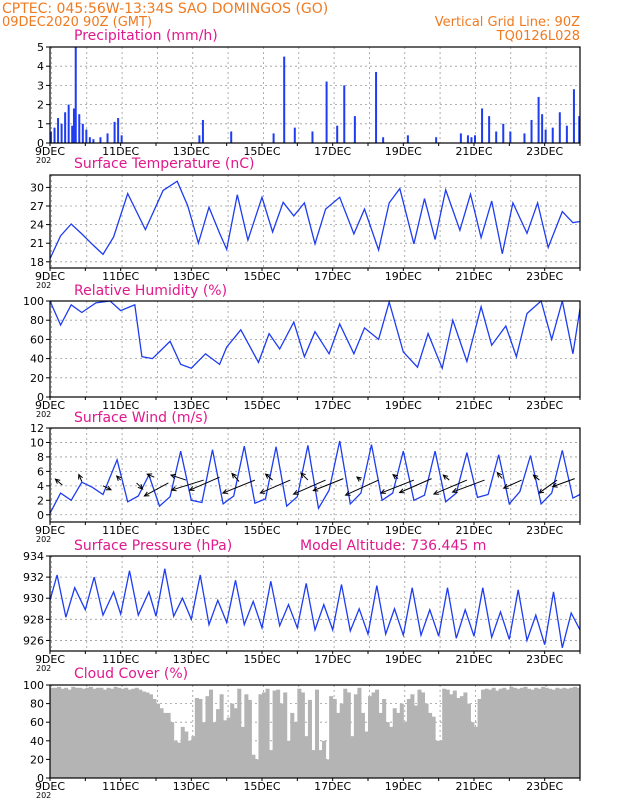  Describe the element at coordinates (315, 731) in the screenshot. I see `panel-frame` at that location.